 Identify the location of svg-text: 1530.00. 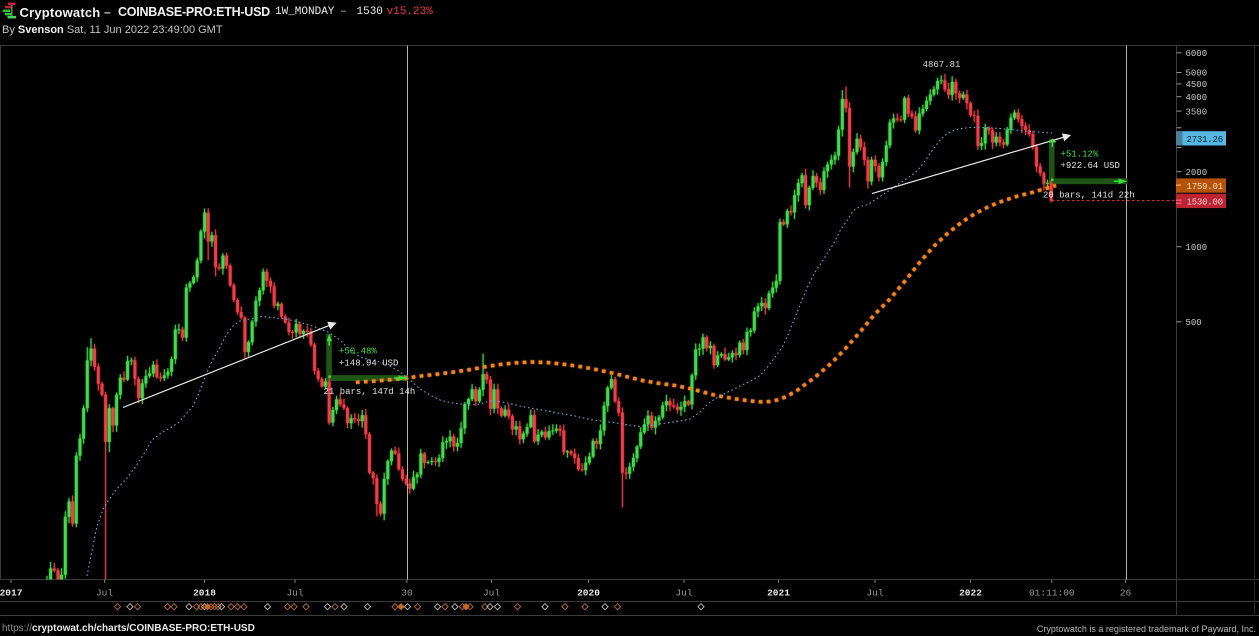
(1205, 203).